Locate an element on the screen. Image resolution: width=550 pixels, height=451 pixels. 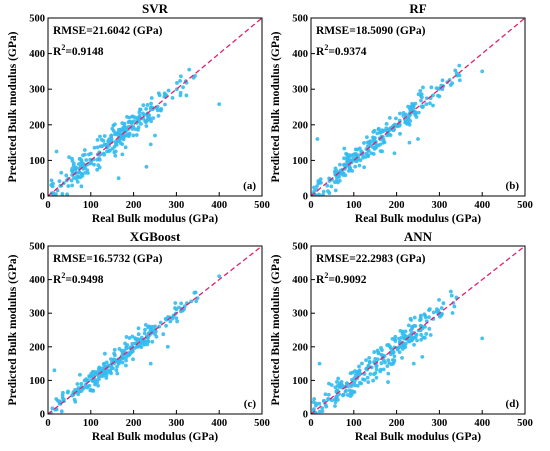
panel-xgboost-ytick-label: 400 is located at coordinates (37, 280).